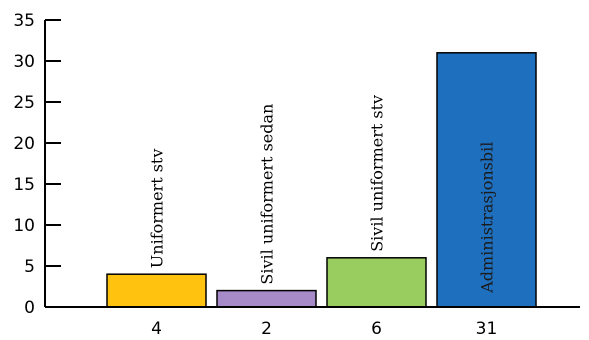 The image size is (589, 340). Describe the element at coordinates (29, 308) in the screenshot. I see `y-tick-label: 0` at that location.